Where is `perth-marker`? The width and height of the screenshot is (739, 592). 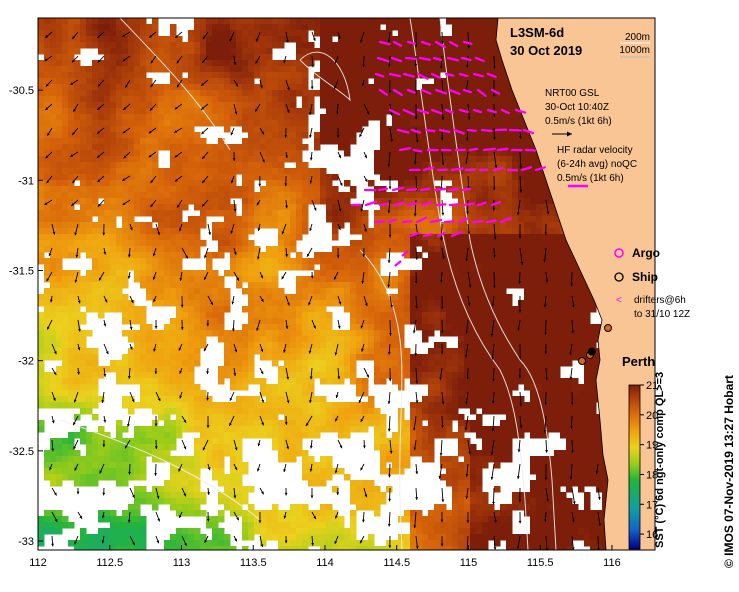 perth-marker is located at coordinates (591, 351).